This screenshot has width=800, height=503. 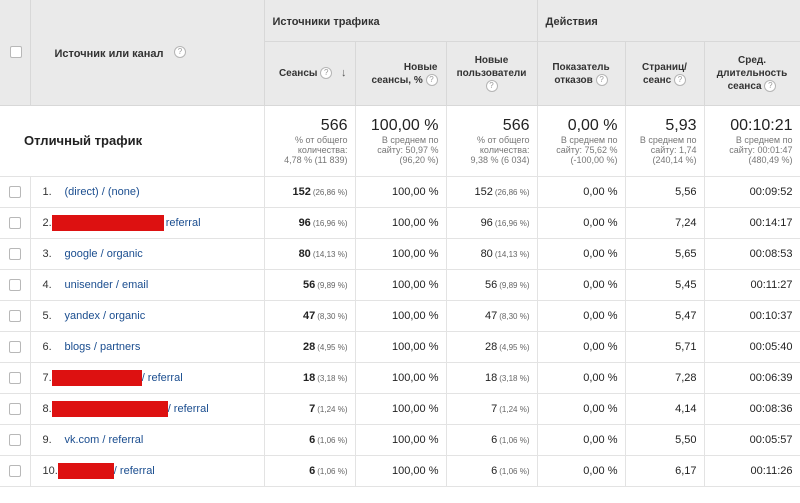 I want to click on column-header-bounce-rate: Показатель отказов ?, so click(x=581, y=73).